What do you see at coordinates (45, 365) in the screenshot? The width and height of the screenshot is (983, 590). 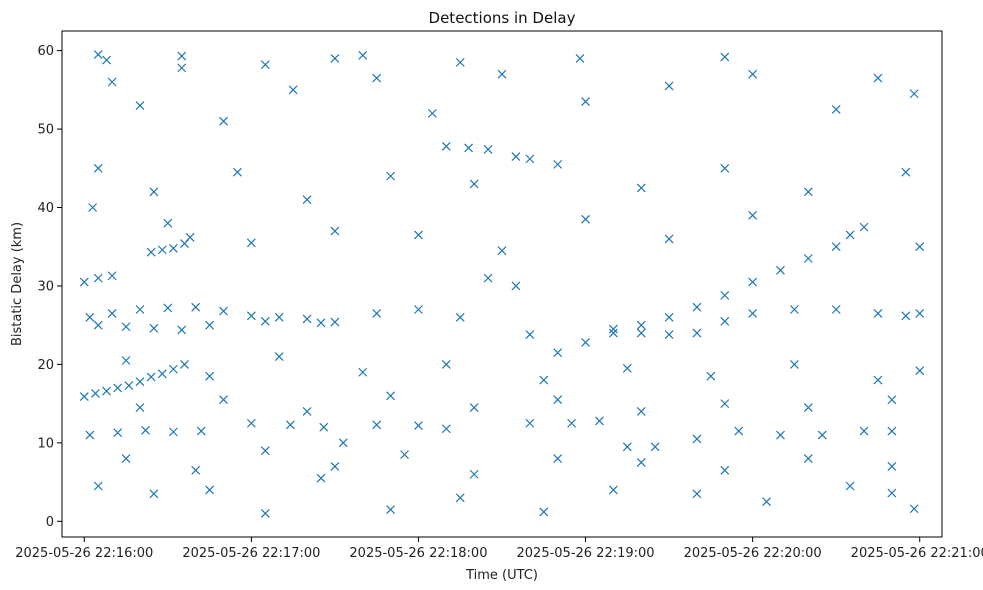 I see `y-tick-label: 20` at bounding box center [45, 365].